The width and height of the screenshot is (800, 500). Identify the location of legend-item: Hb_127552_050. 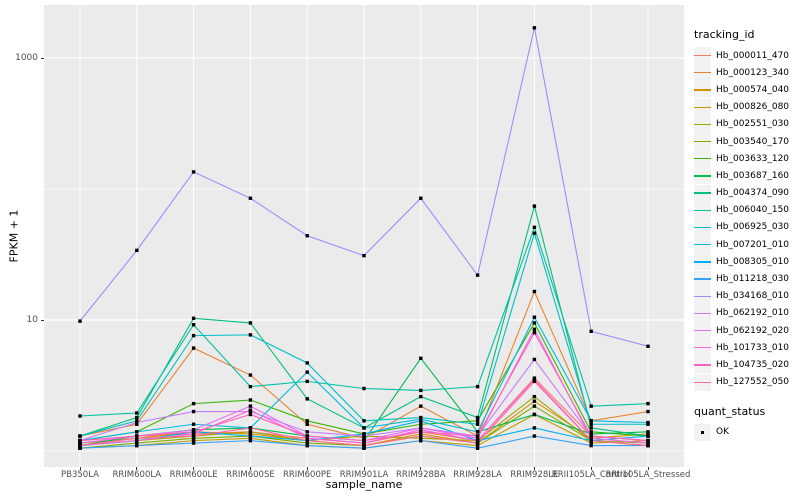
(747, 382).